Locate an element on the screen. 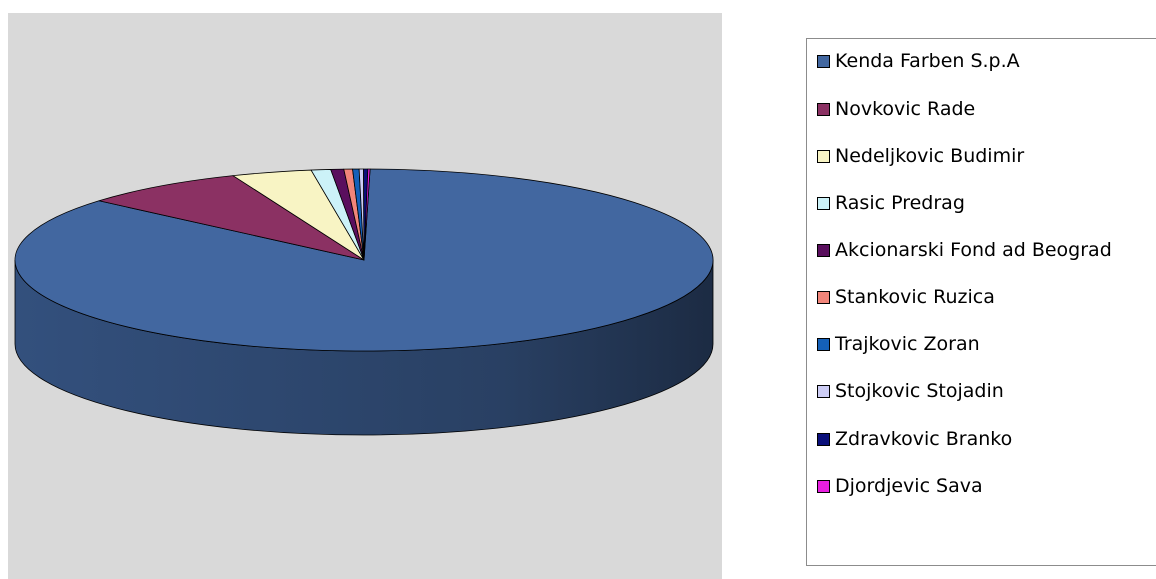 Image resolution: width=1156 pixels, height=579 pixels. legend-item: Nedeljkovic Budimir is located at coordinates (920, 156).